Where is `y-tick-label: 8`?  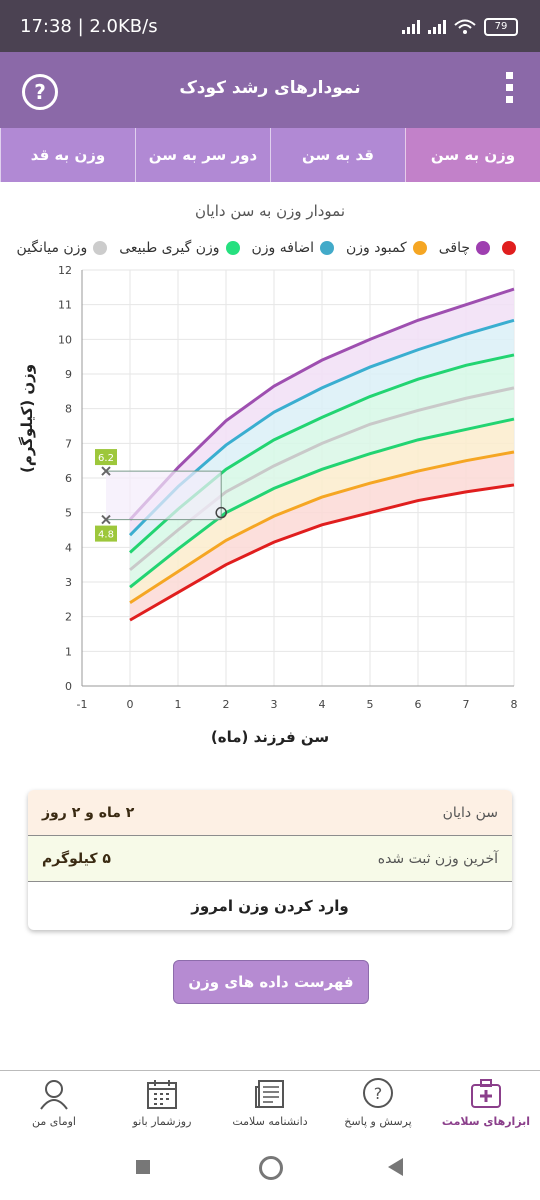 y-tick-label: 8 is located at coordinates (68, 409).